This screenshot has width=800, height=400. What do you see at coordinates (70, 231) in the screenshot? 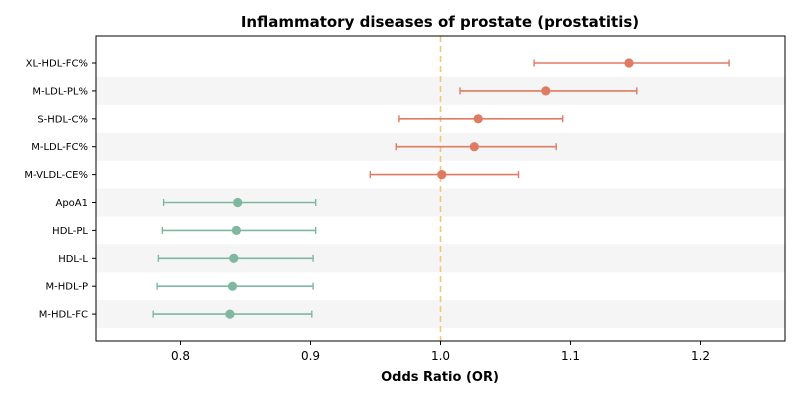
I see `y-tick-label: HDL-PL` at bounding box center [70, 231].